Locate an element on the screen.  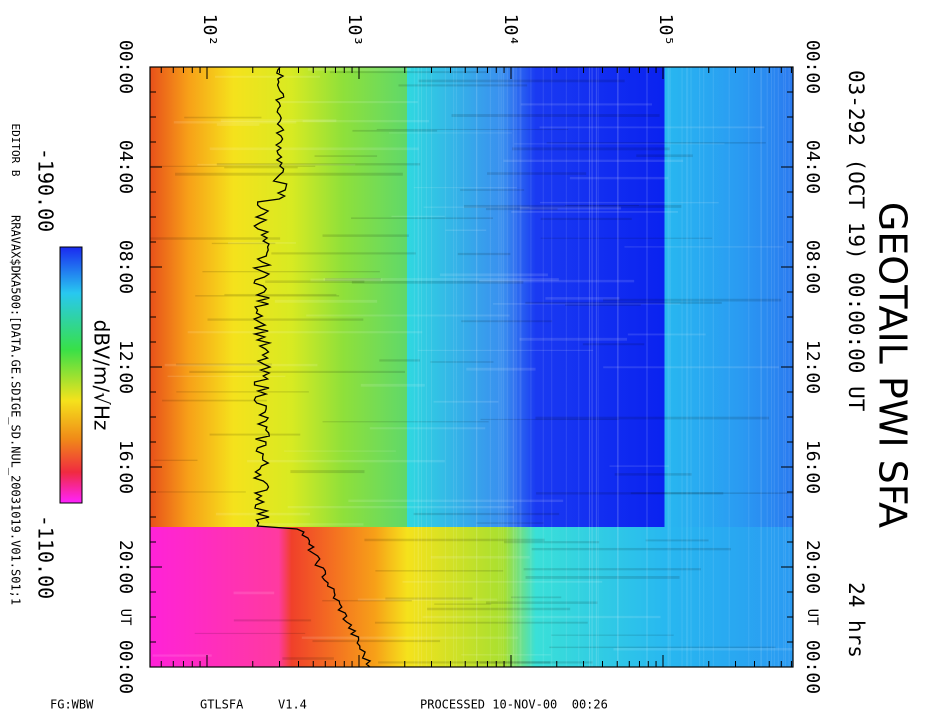
footer-version: V1.4 is located at coordinates (292, 705).